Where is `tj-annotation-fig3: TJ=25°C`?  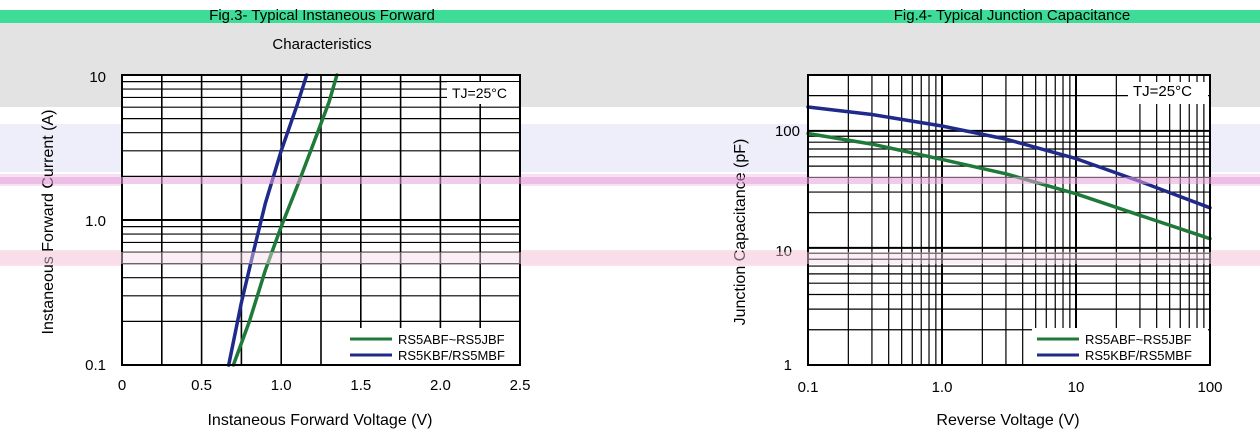
tj-annotation-fig3: TJ=25°C is located at coordinates (479, 93).